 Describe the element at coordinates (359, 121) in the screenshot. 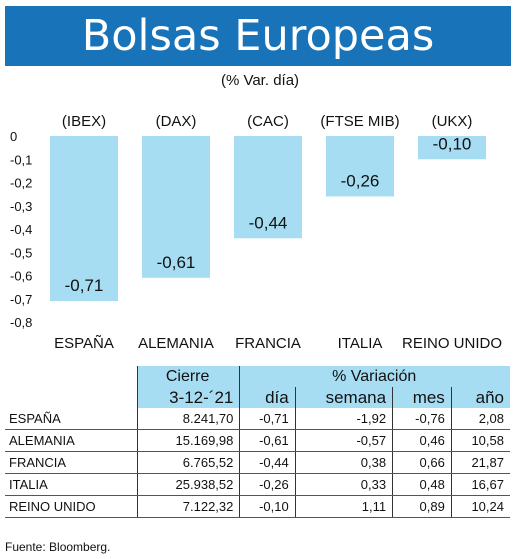

I see `index-label: (FTSE MIB)` at that location.